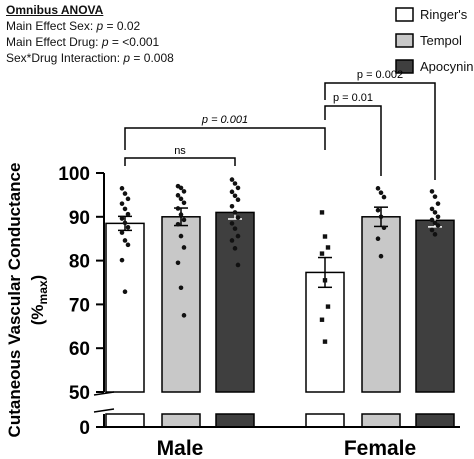 The height and width of the screenshot is (459, 474). Describe the element at coordinates (446, 66) in the screenshot. I see `legend-label: Apocynin` at that location.